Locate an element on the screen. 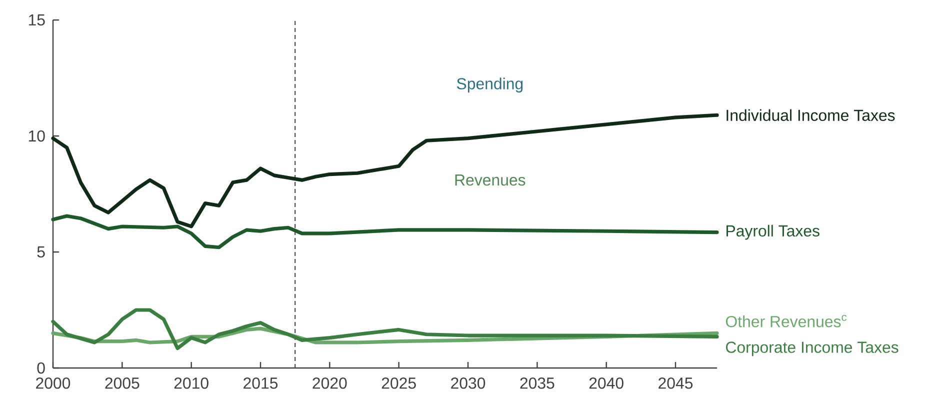  x-tick-label: 2015 is located at coordinates (261, 383).